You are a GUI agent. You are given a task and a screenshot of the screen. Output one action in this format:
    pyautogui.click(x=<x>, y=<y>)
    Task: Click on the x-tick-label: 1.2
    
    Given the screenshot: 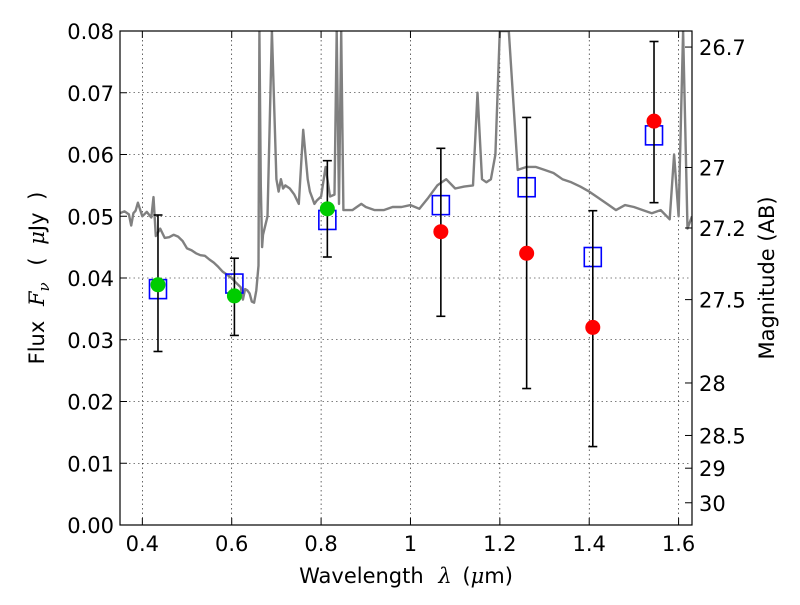 What is the action you would take?
    pyautogui.click(x=499, y=544)
    